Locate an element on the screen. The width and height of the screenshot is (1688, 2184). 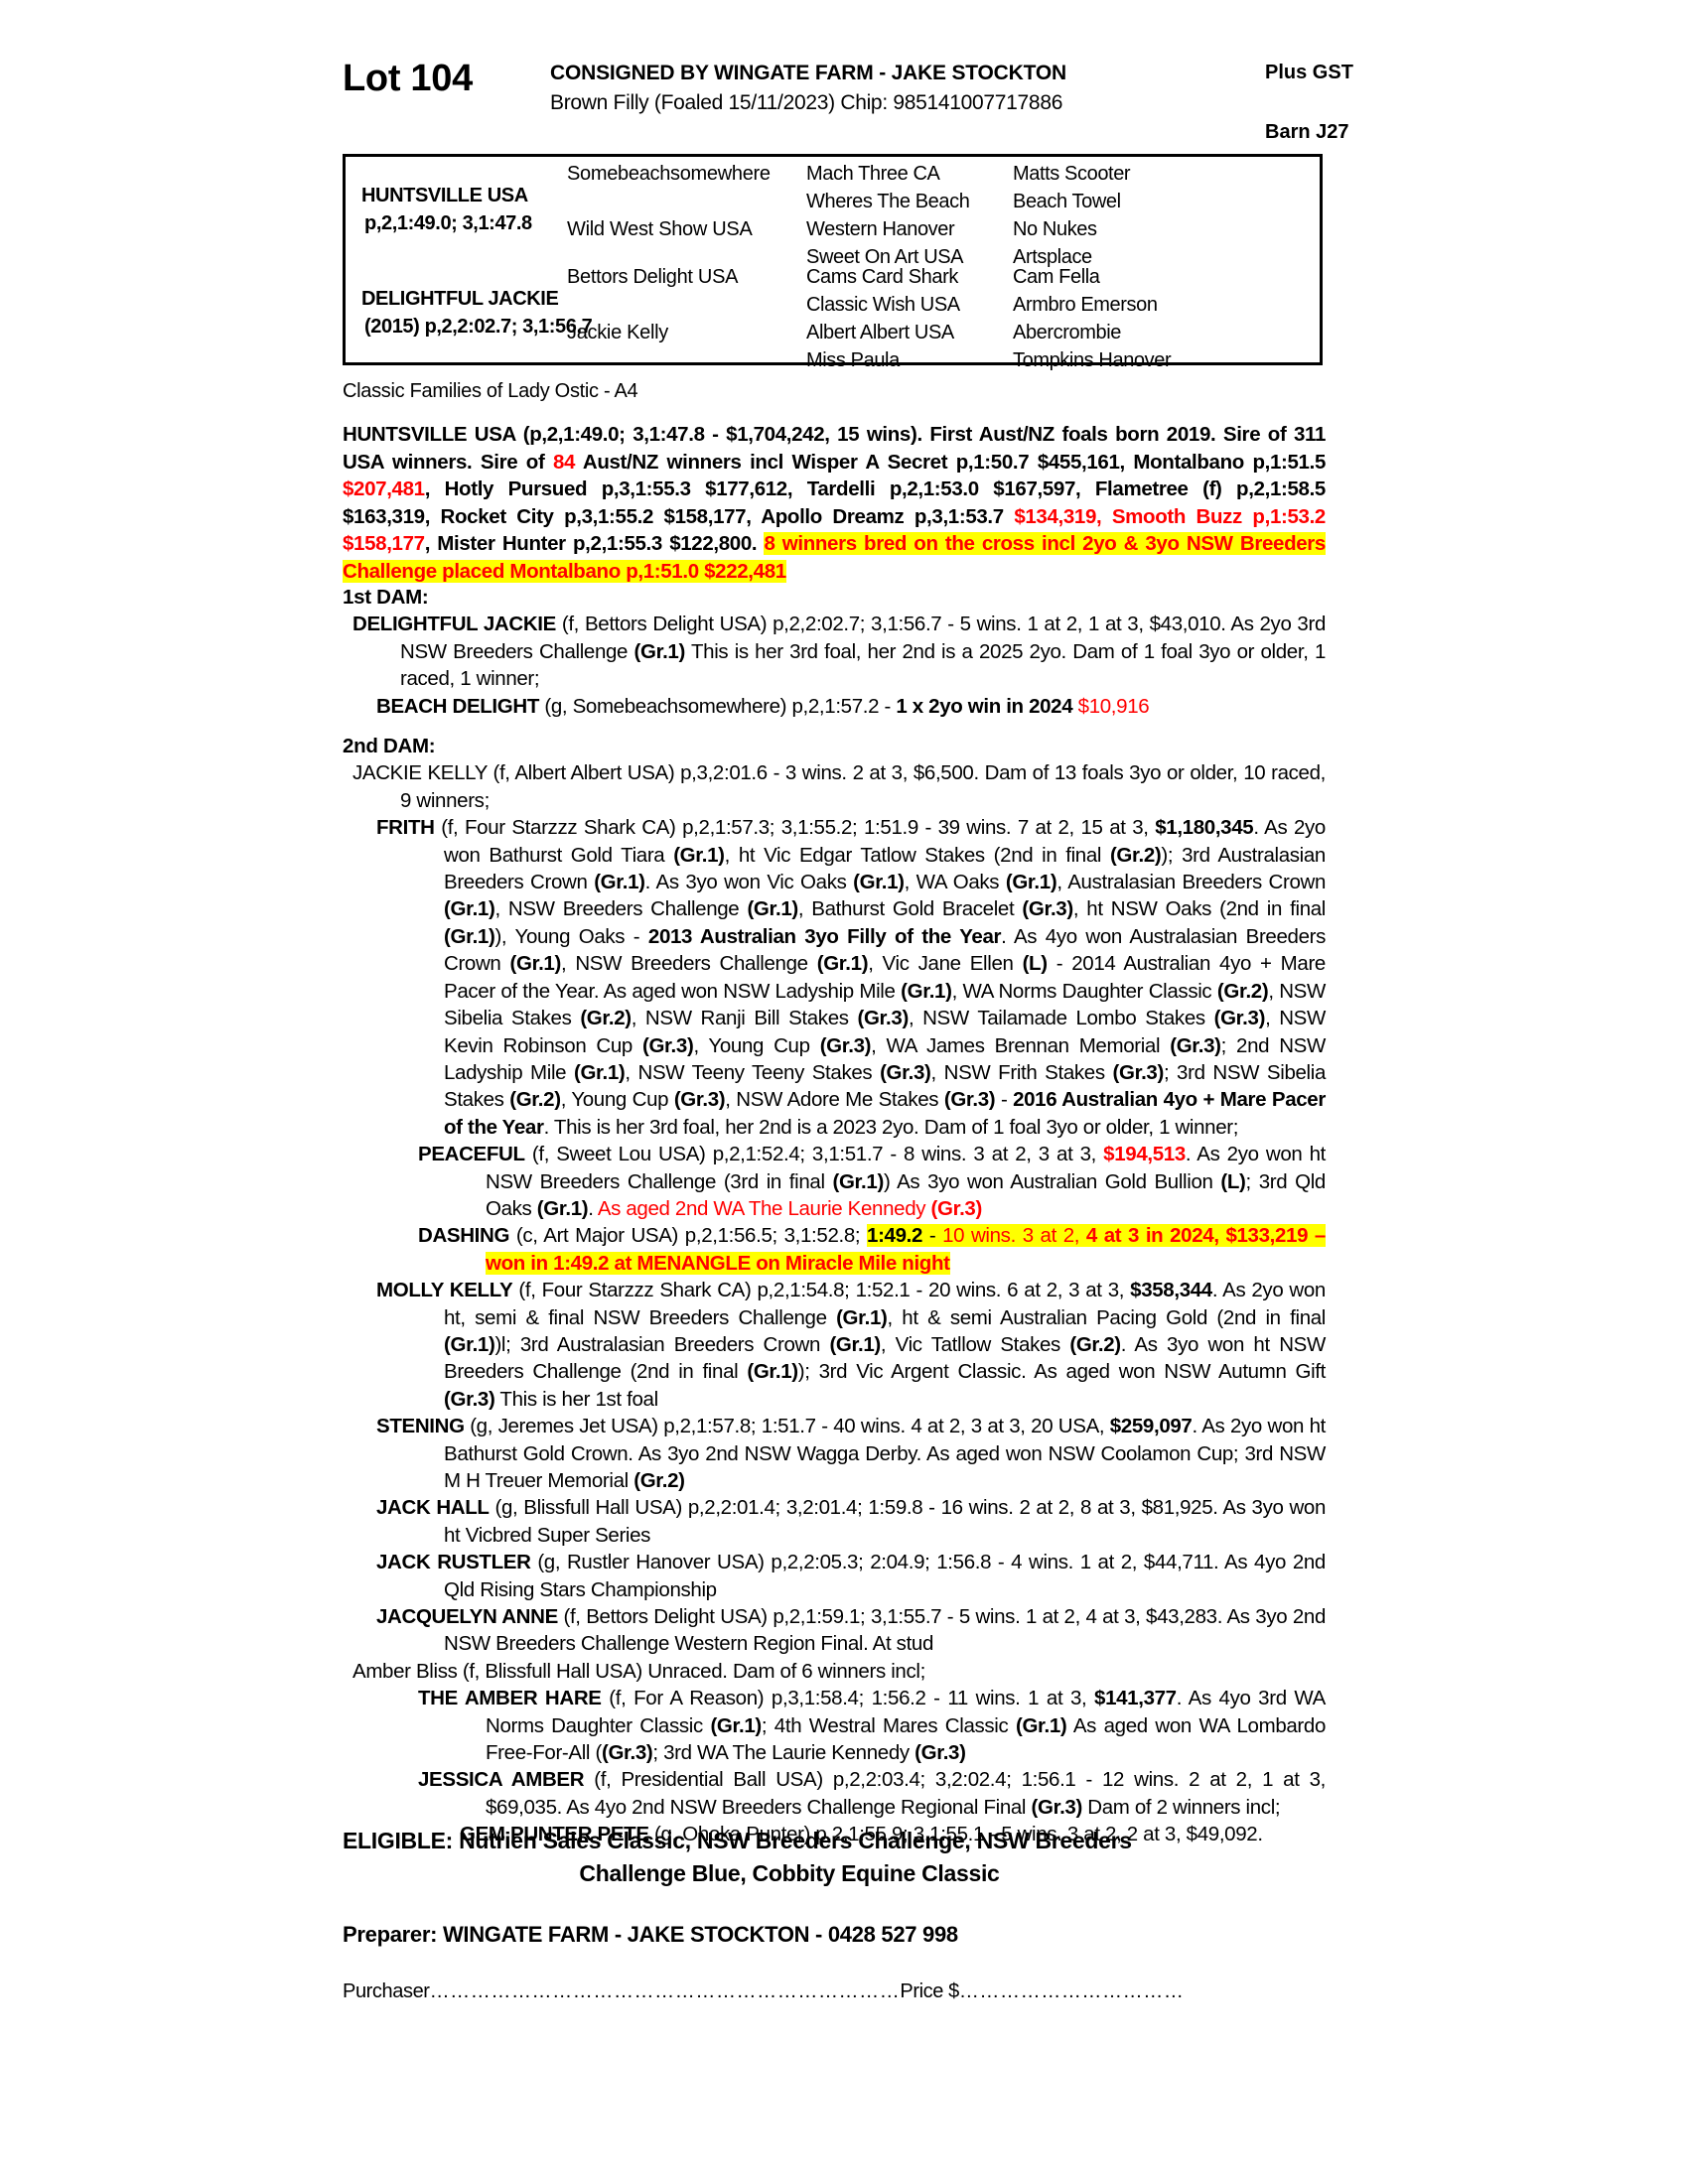
dam-gen3-0: Cams Card Shark is located at coordinates (882, 276).